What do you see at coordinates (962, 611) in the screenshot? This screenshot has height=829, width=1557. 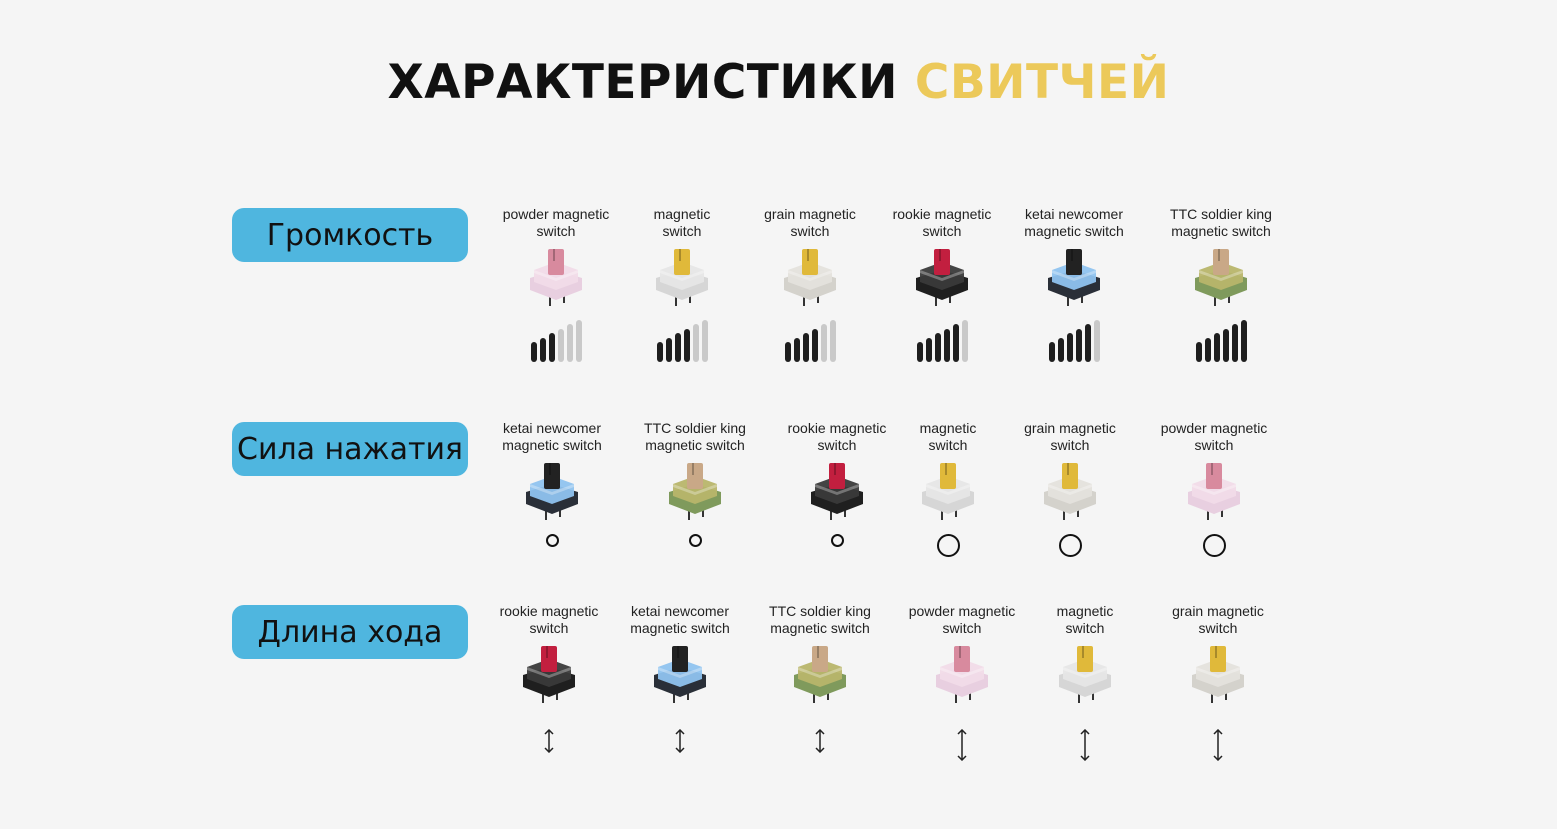 I see `switch-name-line: powder magnetic` at bounding box center [962, 611].